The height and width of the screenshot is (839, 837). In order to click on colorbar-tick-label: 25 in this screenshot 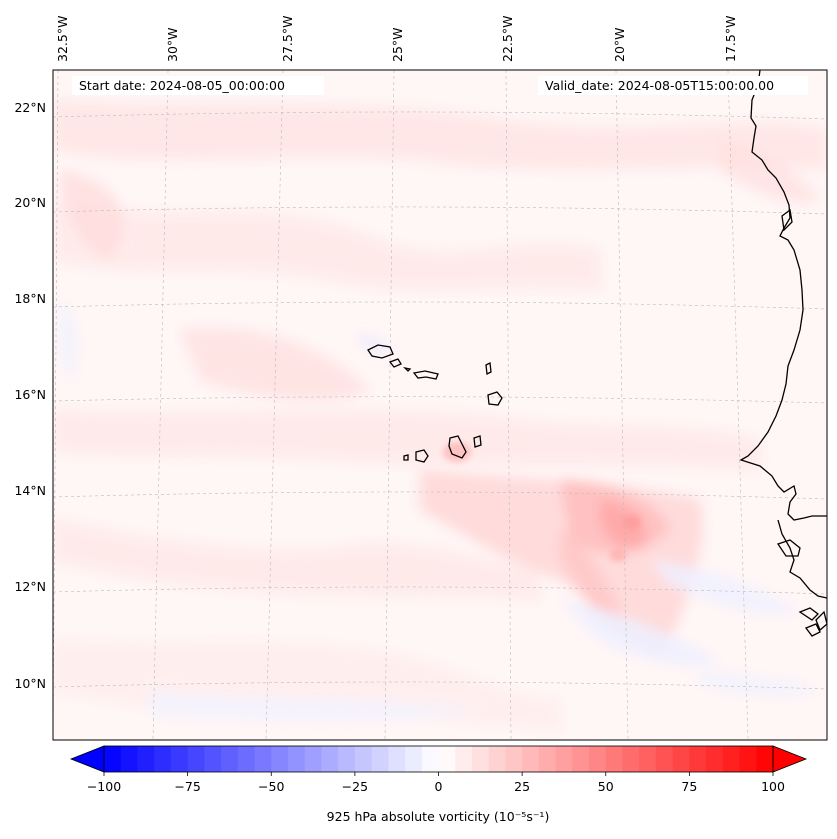, I will do `click(522, 786)`.